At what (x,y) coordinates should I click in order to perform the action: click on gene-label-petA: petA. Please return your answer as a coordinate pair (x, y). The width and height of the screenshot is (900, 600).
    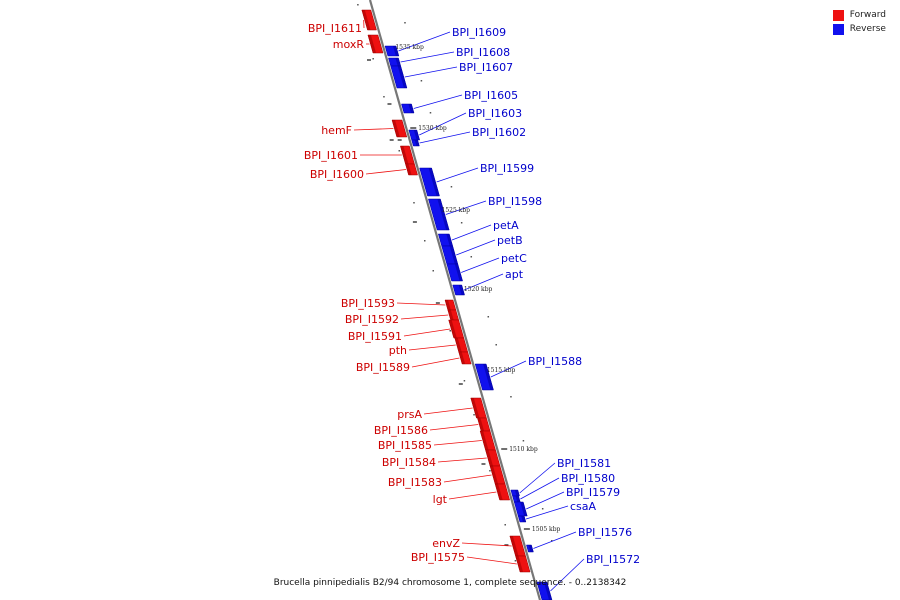
    Looking at the image, I should click on (506, 225).